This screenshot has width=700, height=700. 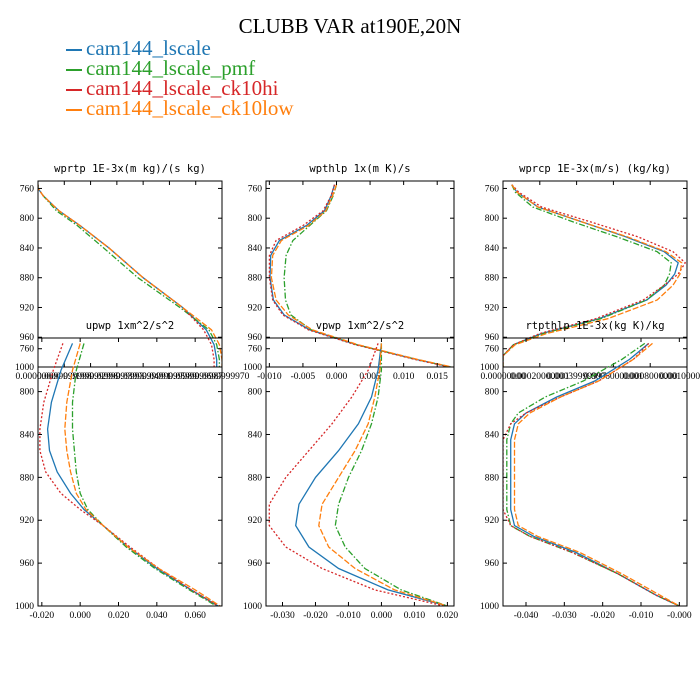 I want to click on legend-item: cam144_lscale_ck10low, so click(x=180, y=108).